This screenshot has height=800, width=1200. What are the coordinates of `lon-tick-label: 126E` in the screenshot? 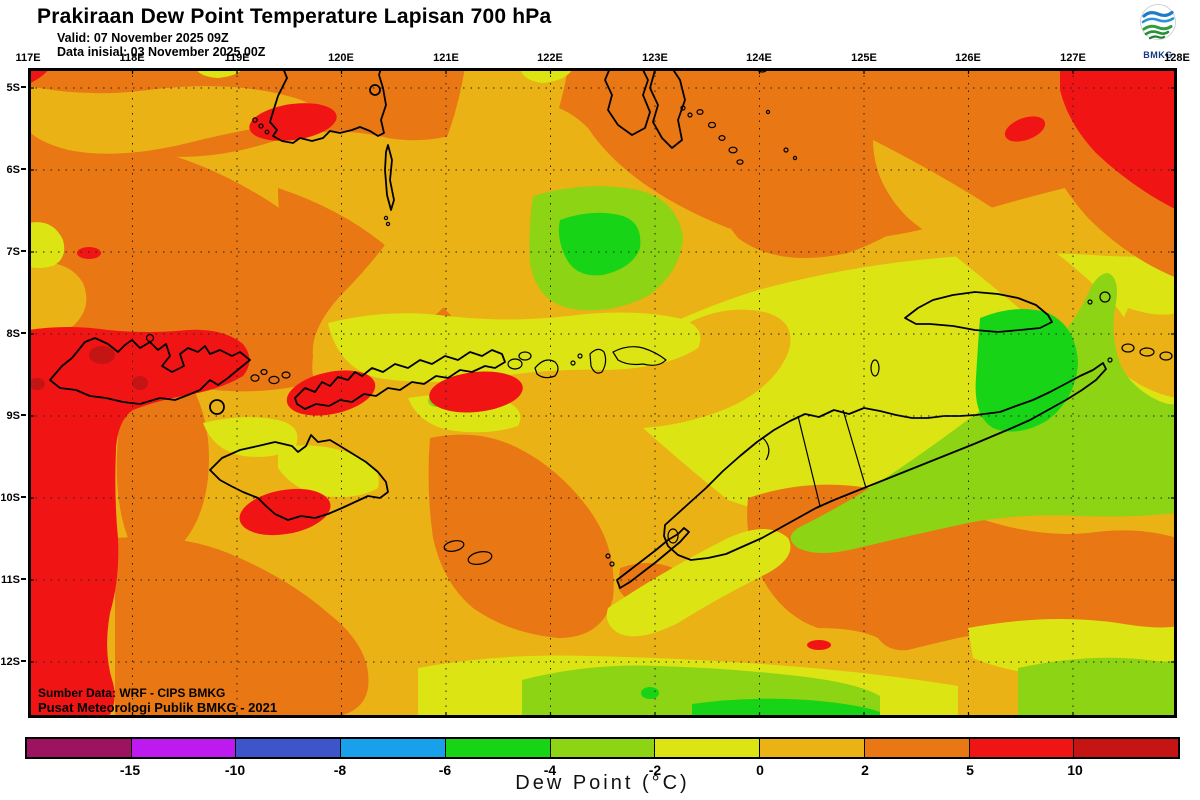 It's located at (968, 58).